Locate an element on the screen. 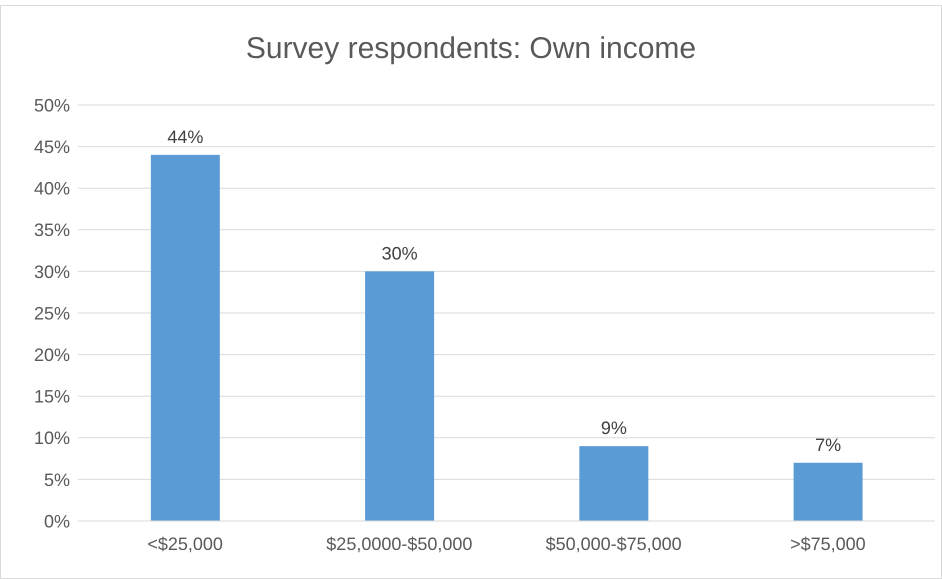 This screenshot has width=942, height=579. y-tick-label: 5% is located at coordinates (57, 480).